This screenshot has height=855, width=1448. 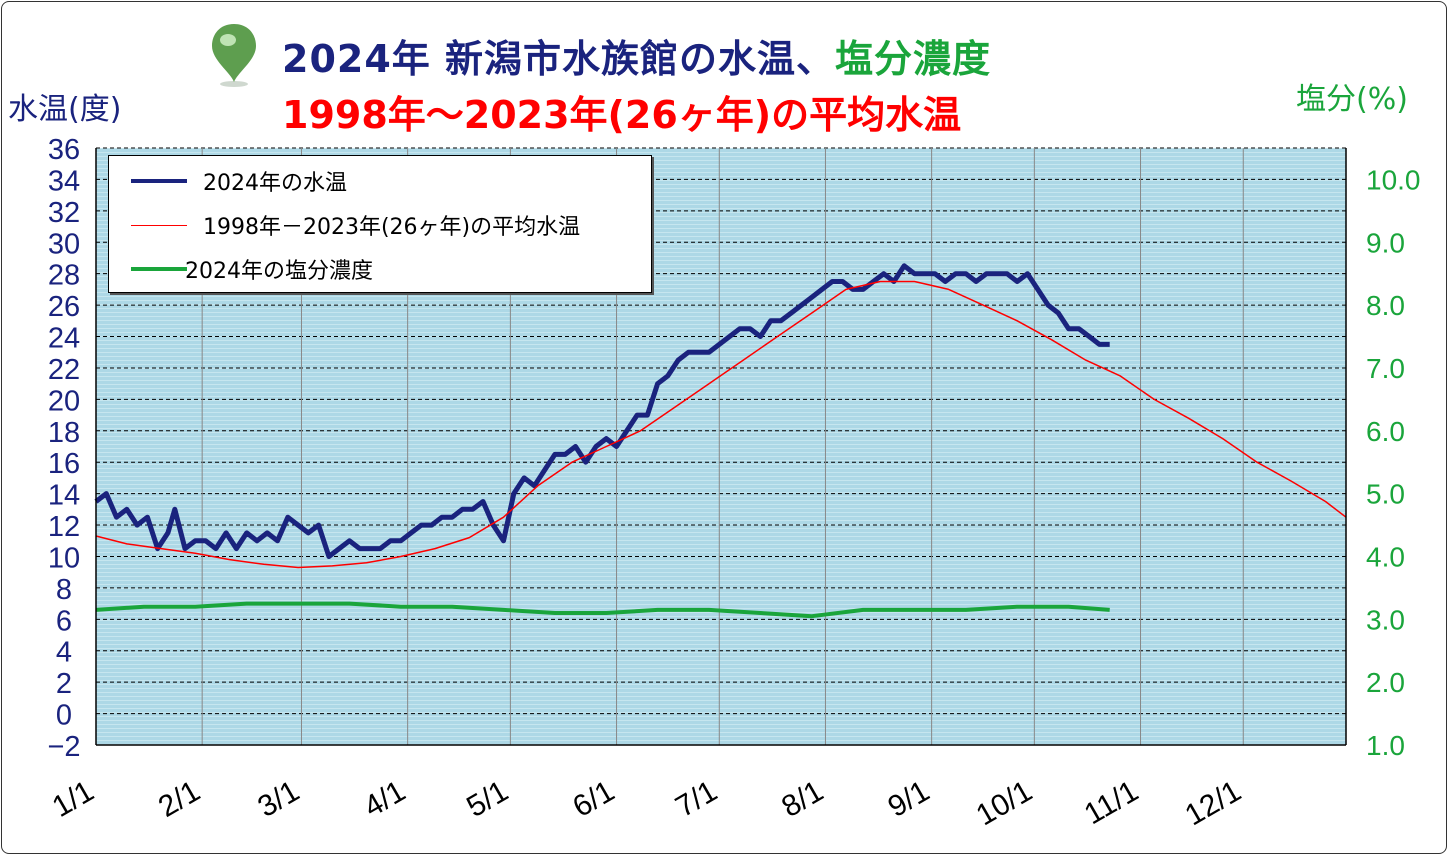 I want to click on x-tick-label: 10/1, so click(x=1004, y=803).